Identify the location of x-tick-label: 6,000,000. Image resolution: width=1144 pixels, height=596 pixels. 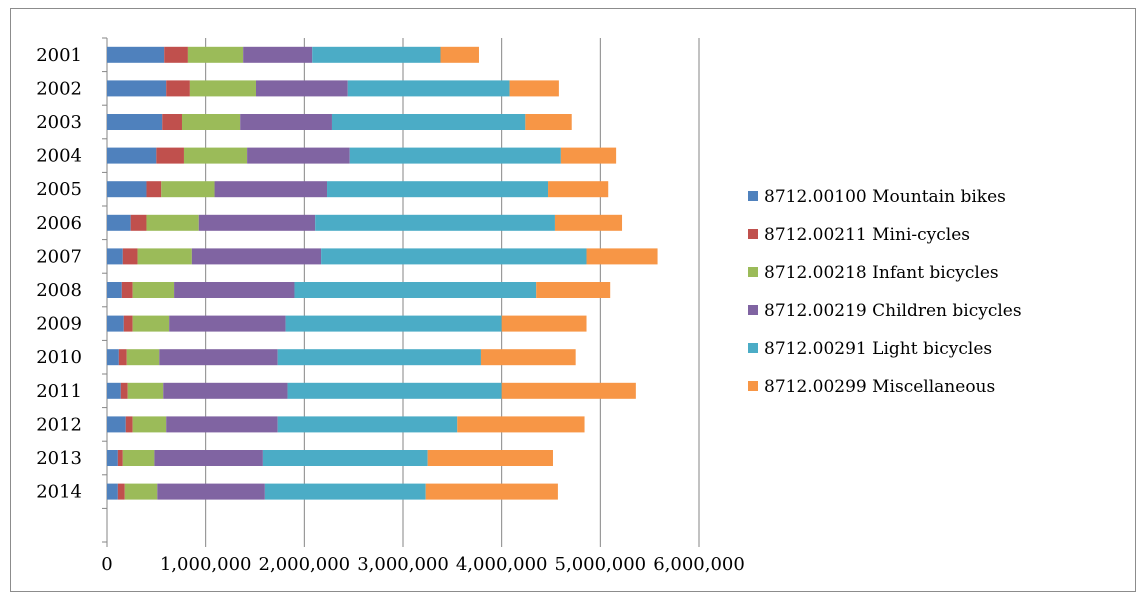
(699, 564).